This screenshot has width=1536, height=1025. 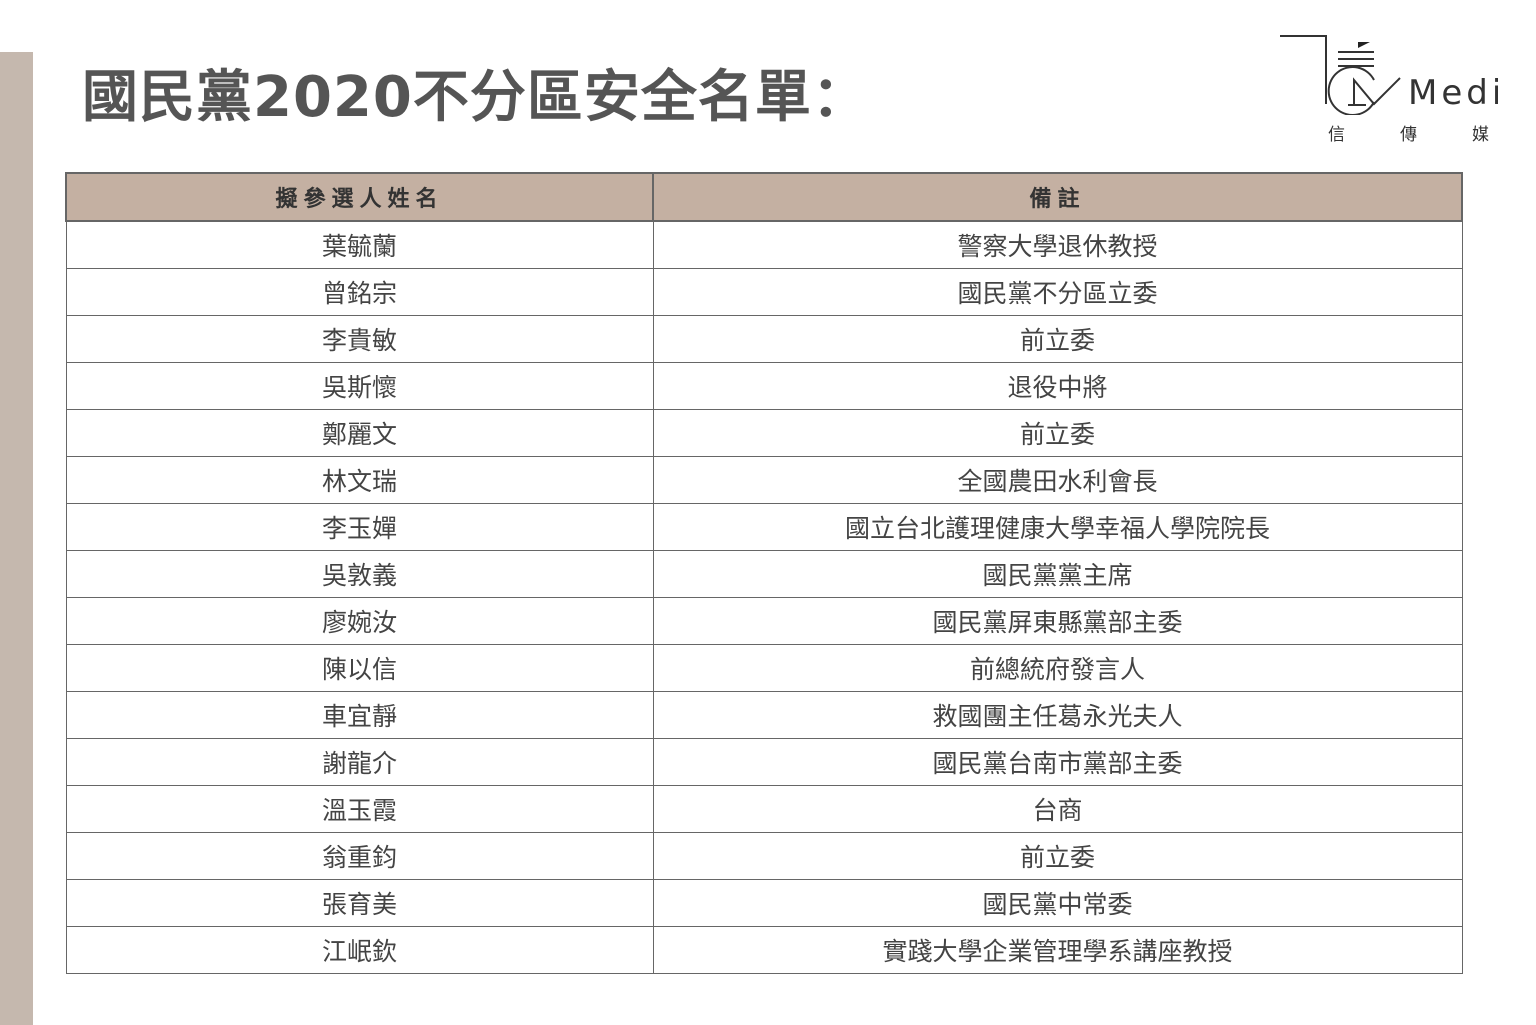 What do you see at coordinates (1057, 527) in the screenshot?
I see `candidate-note: 國立台北護理健康大學幸福人學院院長` at bounding box center [1057, 527].